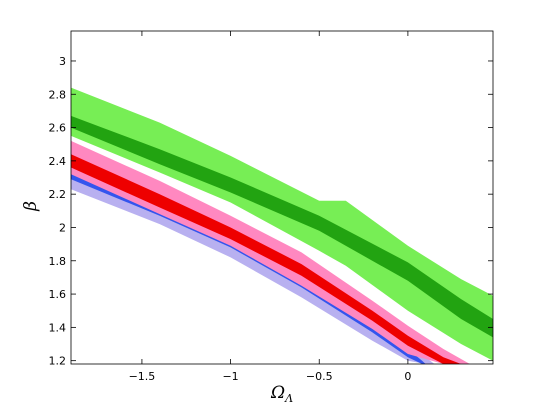 The width and height of the screenshot is (545, 410). I want to click on y-tick-label: 2.6, so click(58, 128).